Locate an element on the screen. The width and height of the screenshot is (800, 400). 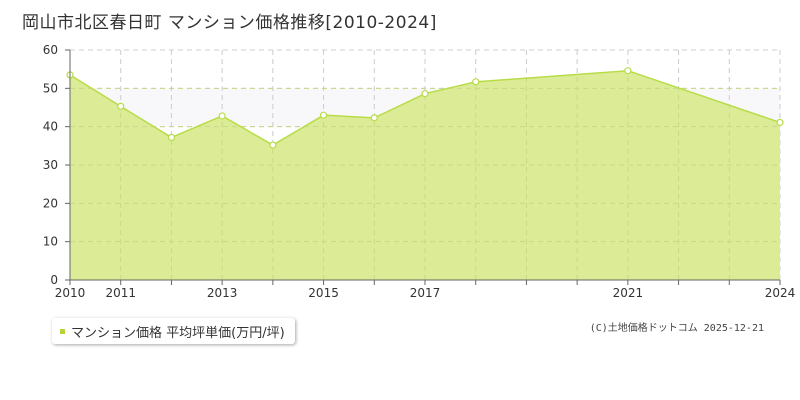
x-tick-label: 2010 is located at coordinates (70, 293).